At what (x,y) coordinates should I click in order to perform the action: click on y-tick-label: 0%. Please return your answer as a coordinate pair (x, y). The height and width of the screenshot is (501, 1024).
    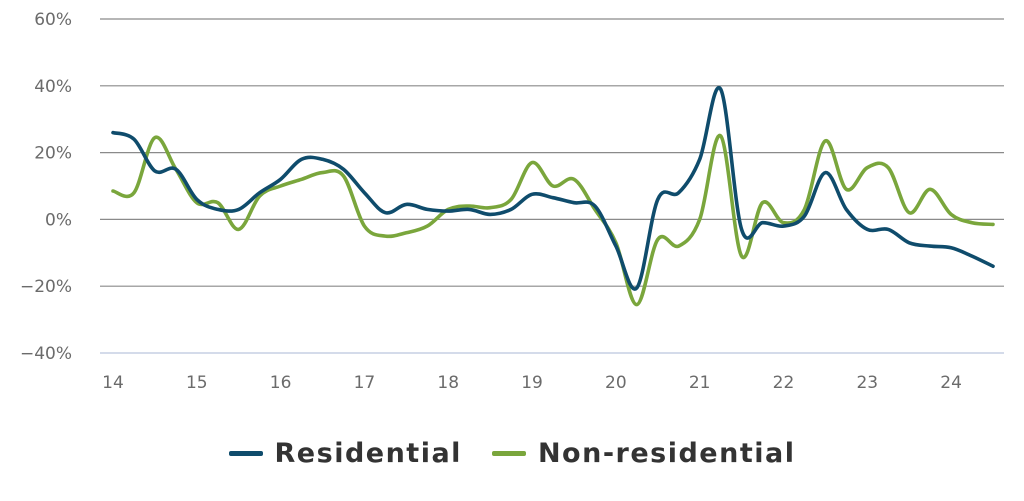
    Looking at the image, I should click on (58, 220).